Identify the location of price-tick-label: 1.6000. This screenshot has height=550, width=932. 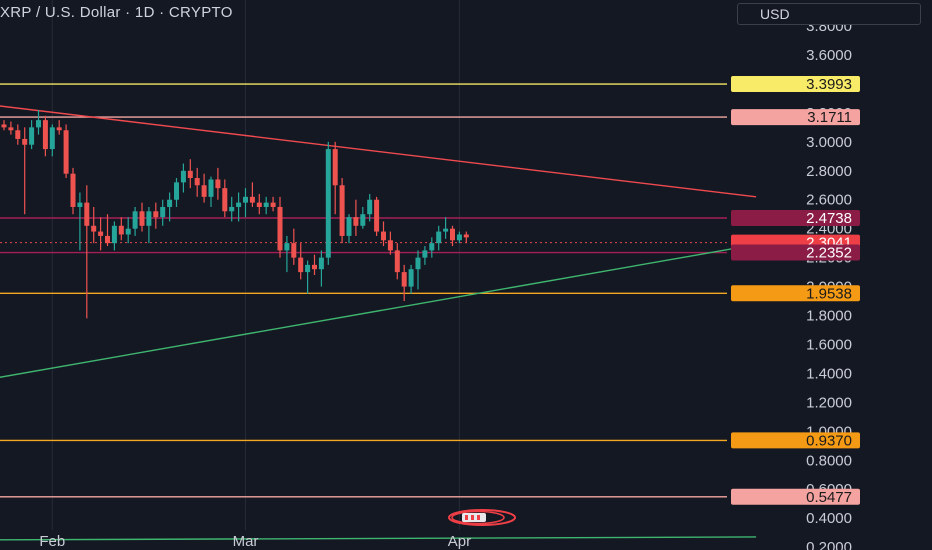
(829, 344).